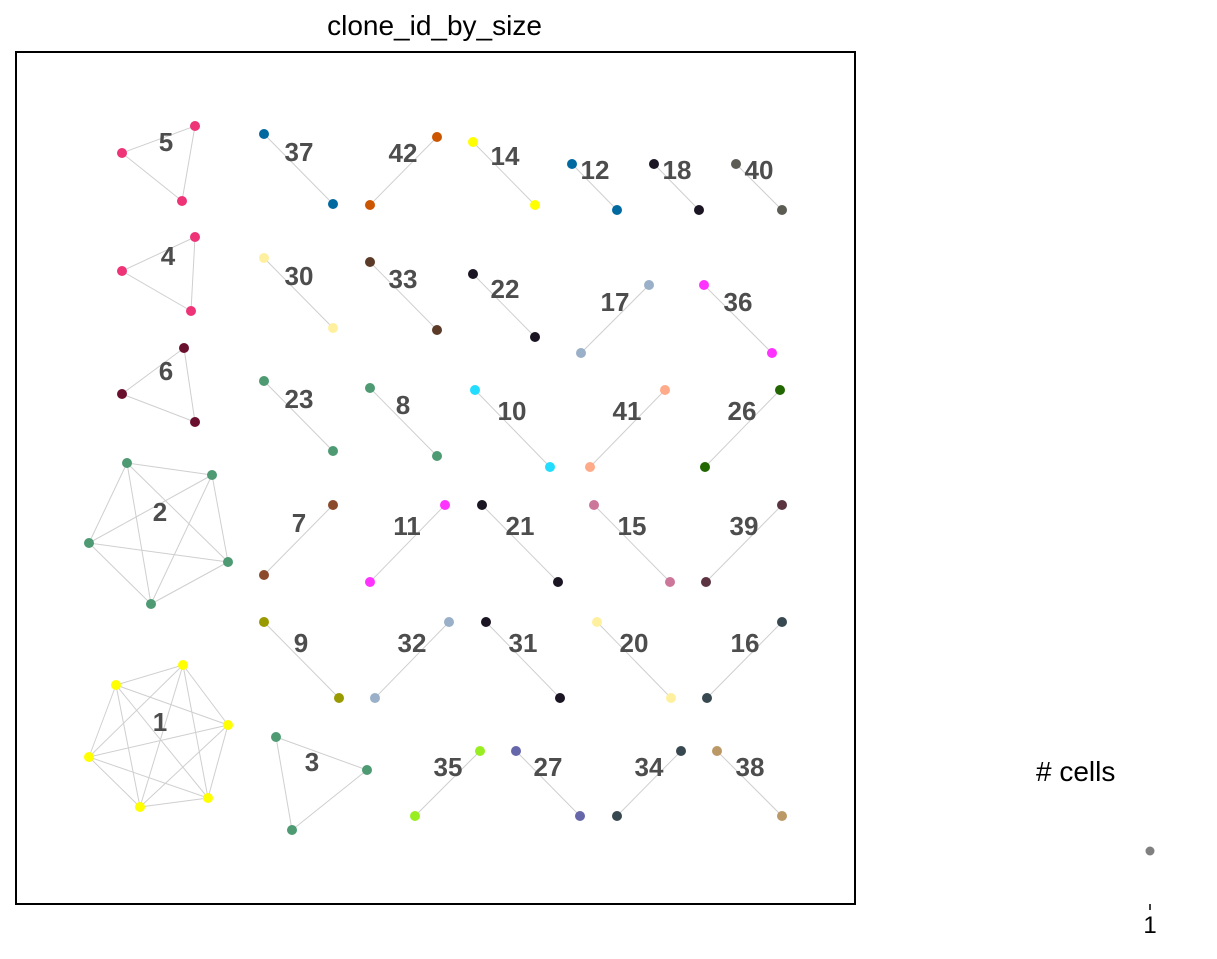 The height and width of the screenshot is (959, 1217). Describe the element at coordinates (627, 411) in the screenshot. I see `clone-41-label: 41` at that location.